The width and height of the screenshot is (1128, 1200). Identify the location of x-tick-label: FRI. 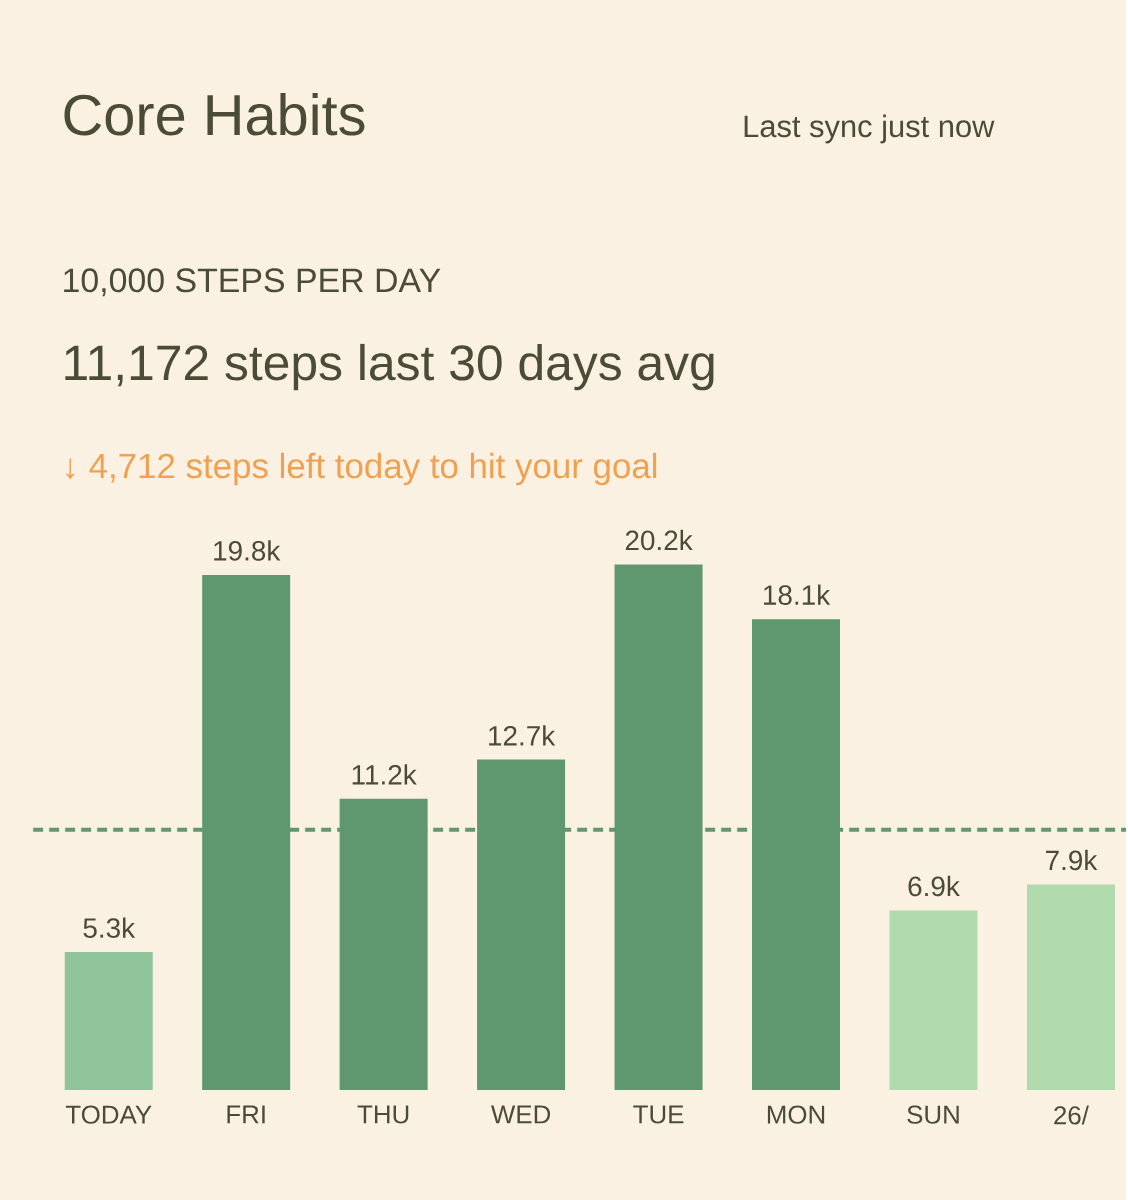
(246, 1114).